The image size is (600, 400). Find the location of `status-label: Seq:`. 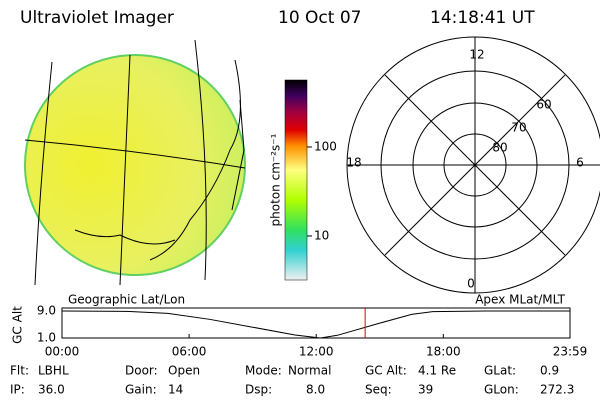

status-label: Seq: is located at coordinates (378, 390).